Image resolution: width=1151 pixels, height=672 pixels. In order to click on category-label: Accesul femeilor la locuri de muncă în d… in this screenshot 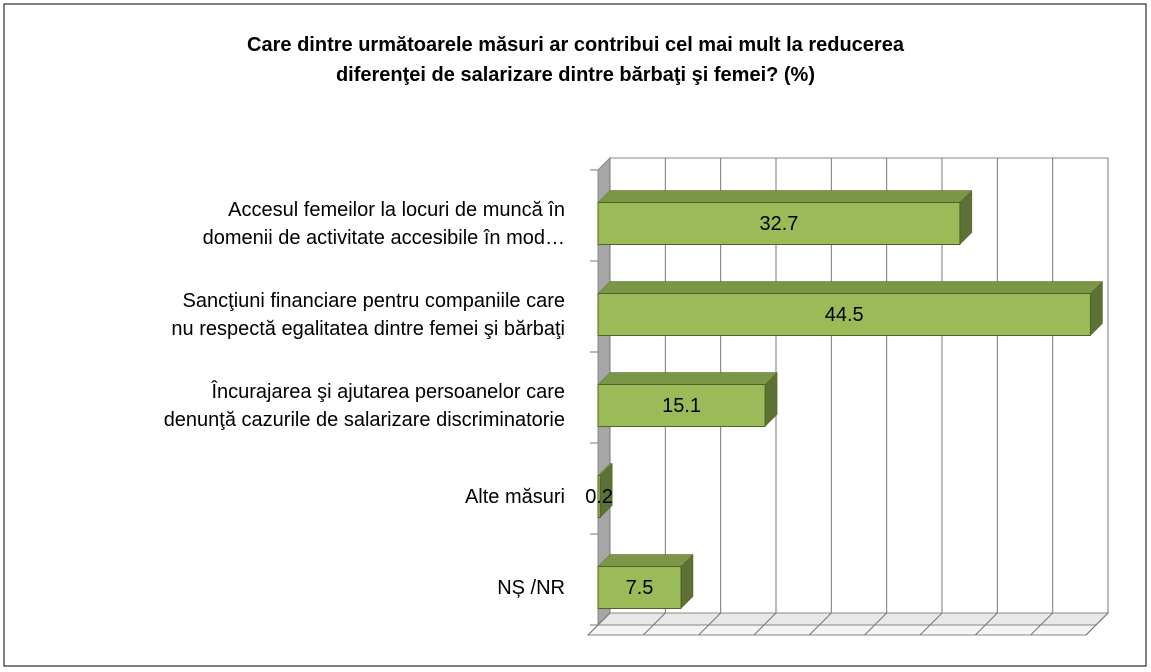, I will do `click(383, 223)`.